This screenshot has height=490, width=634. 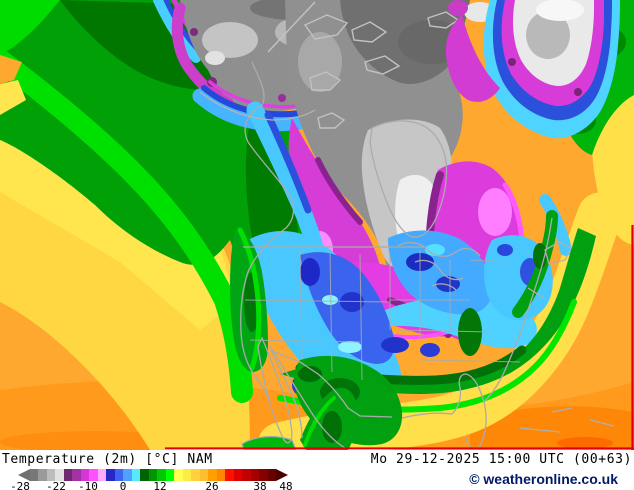 I want to click on legend-colorbar, so click(x=153, y=475).